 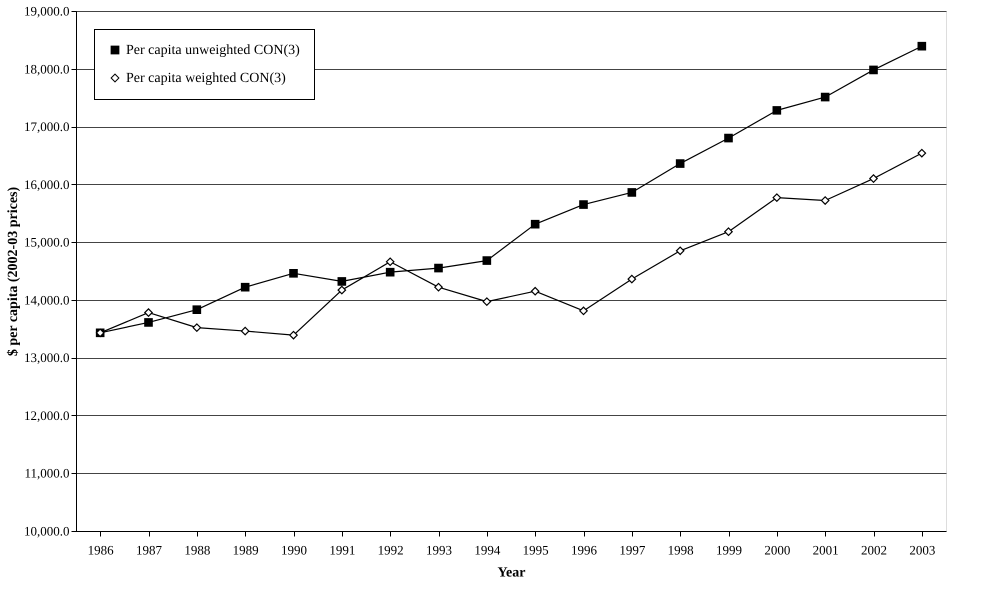 I want to click on x-tick-label: 1986, so click(x=101, y=550).